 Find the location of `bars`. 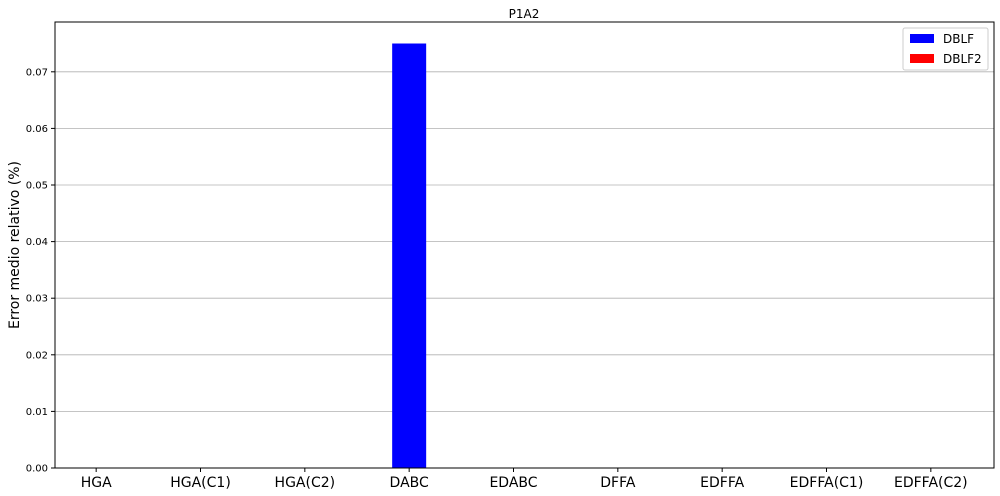

bars is located at coordinates (409, 255).